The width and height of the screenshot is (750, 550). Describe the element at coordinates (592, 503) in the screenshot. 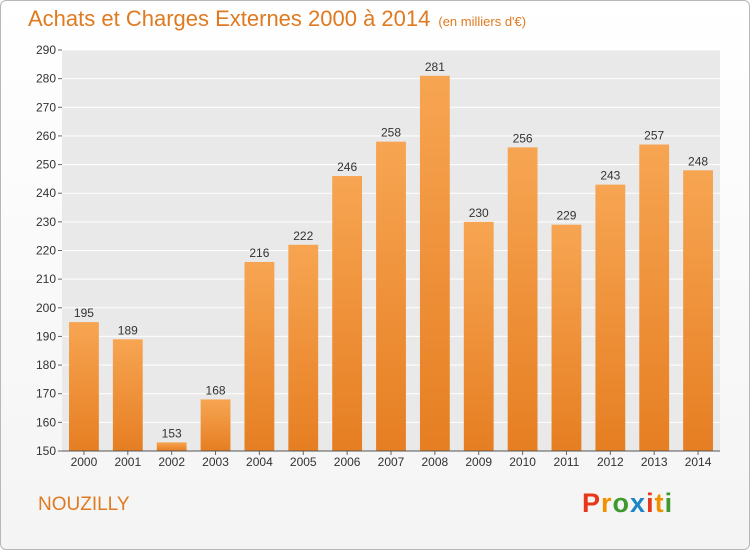

I see `logo-letter: P` at that location.